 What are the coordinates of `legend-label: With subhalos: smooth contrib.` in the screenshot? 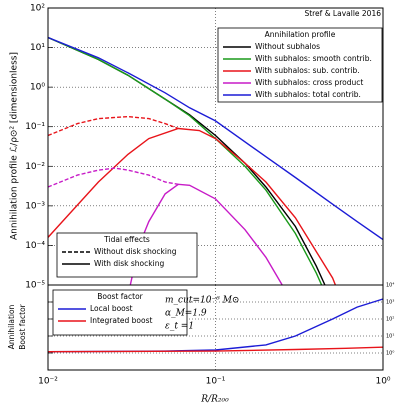 It's located at (313, 58).